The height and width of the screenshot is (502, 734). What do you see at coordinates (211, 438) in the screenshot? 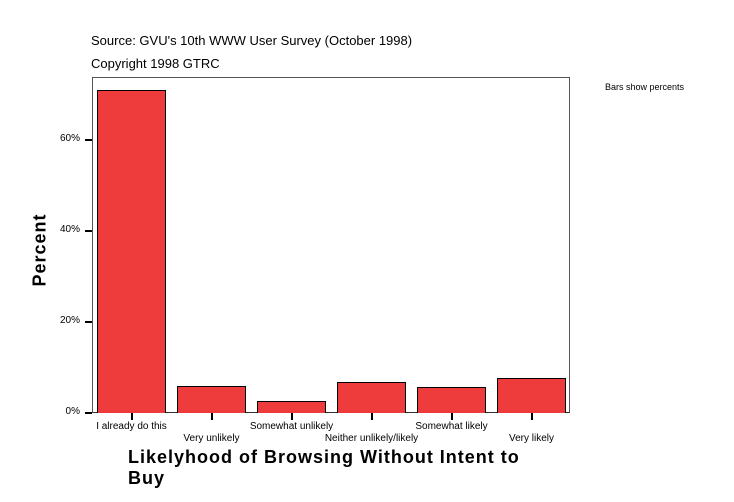
I see `x-tick-label: Very unlikely` at bounding box center [211, 438].